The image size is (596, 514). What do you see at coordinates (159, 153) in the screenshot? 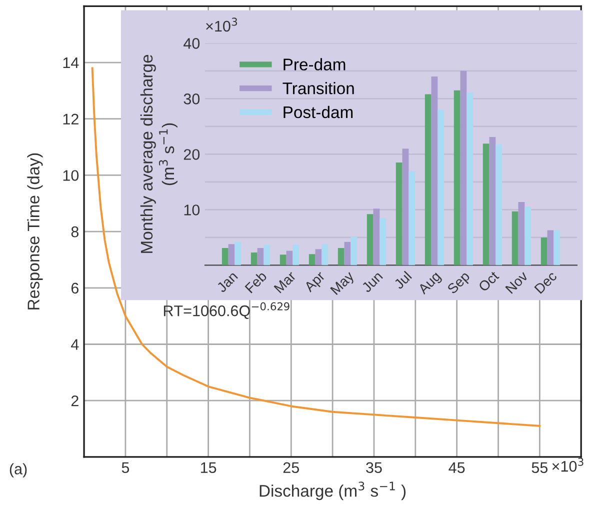
I see `y-axis-title: Monthly average discharge (m$^{3}$ s$^{−1}$)` at bounding box center [159, 153].